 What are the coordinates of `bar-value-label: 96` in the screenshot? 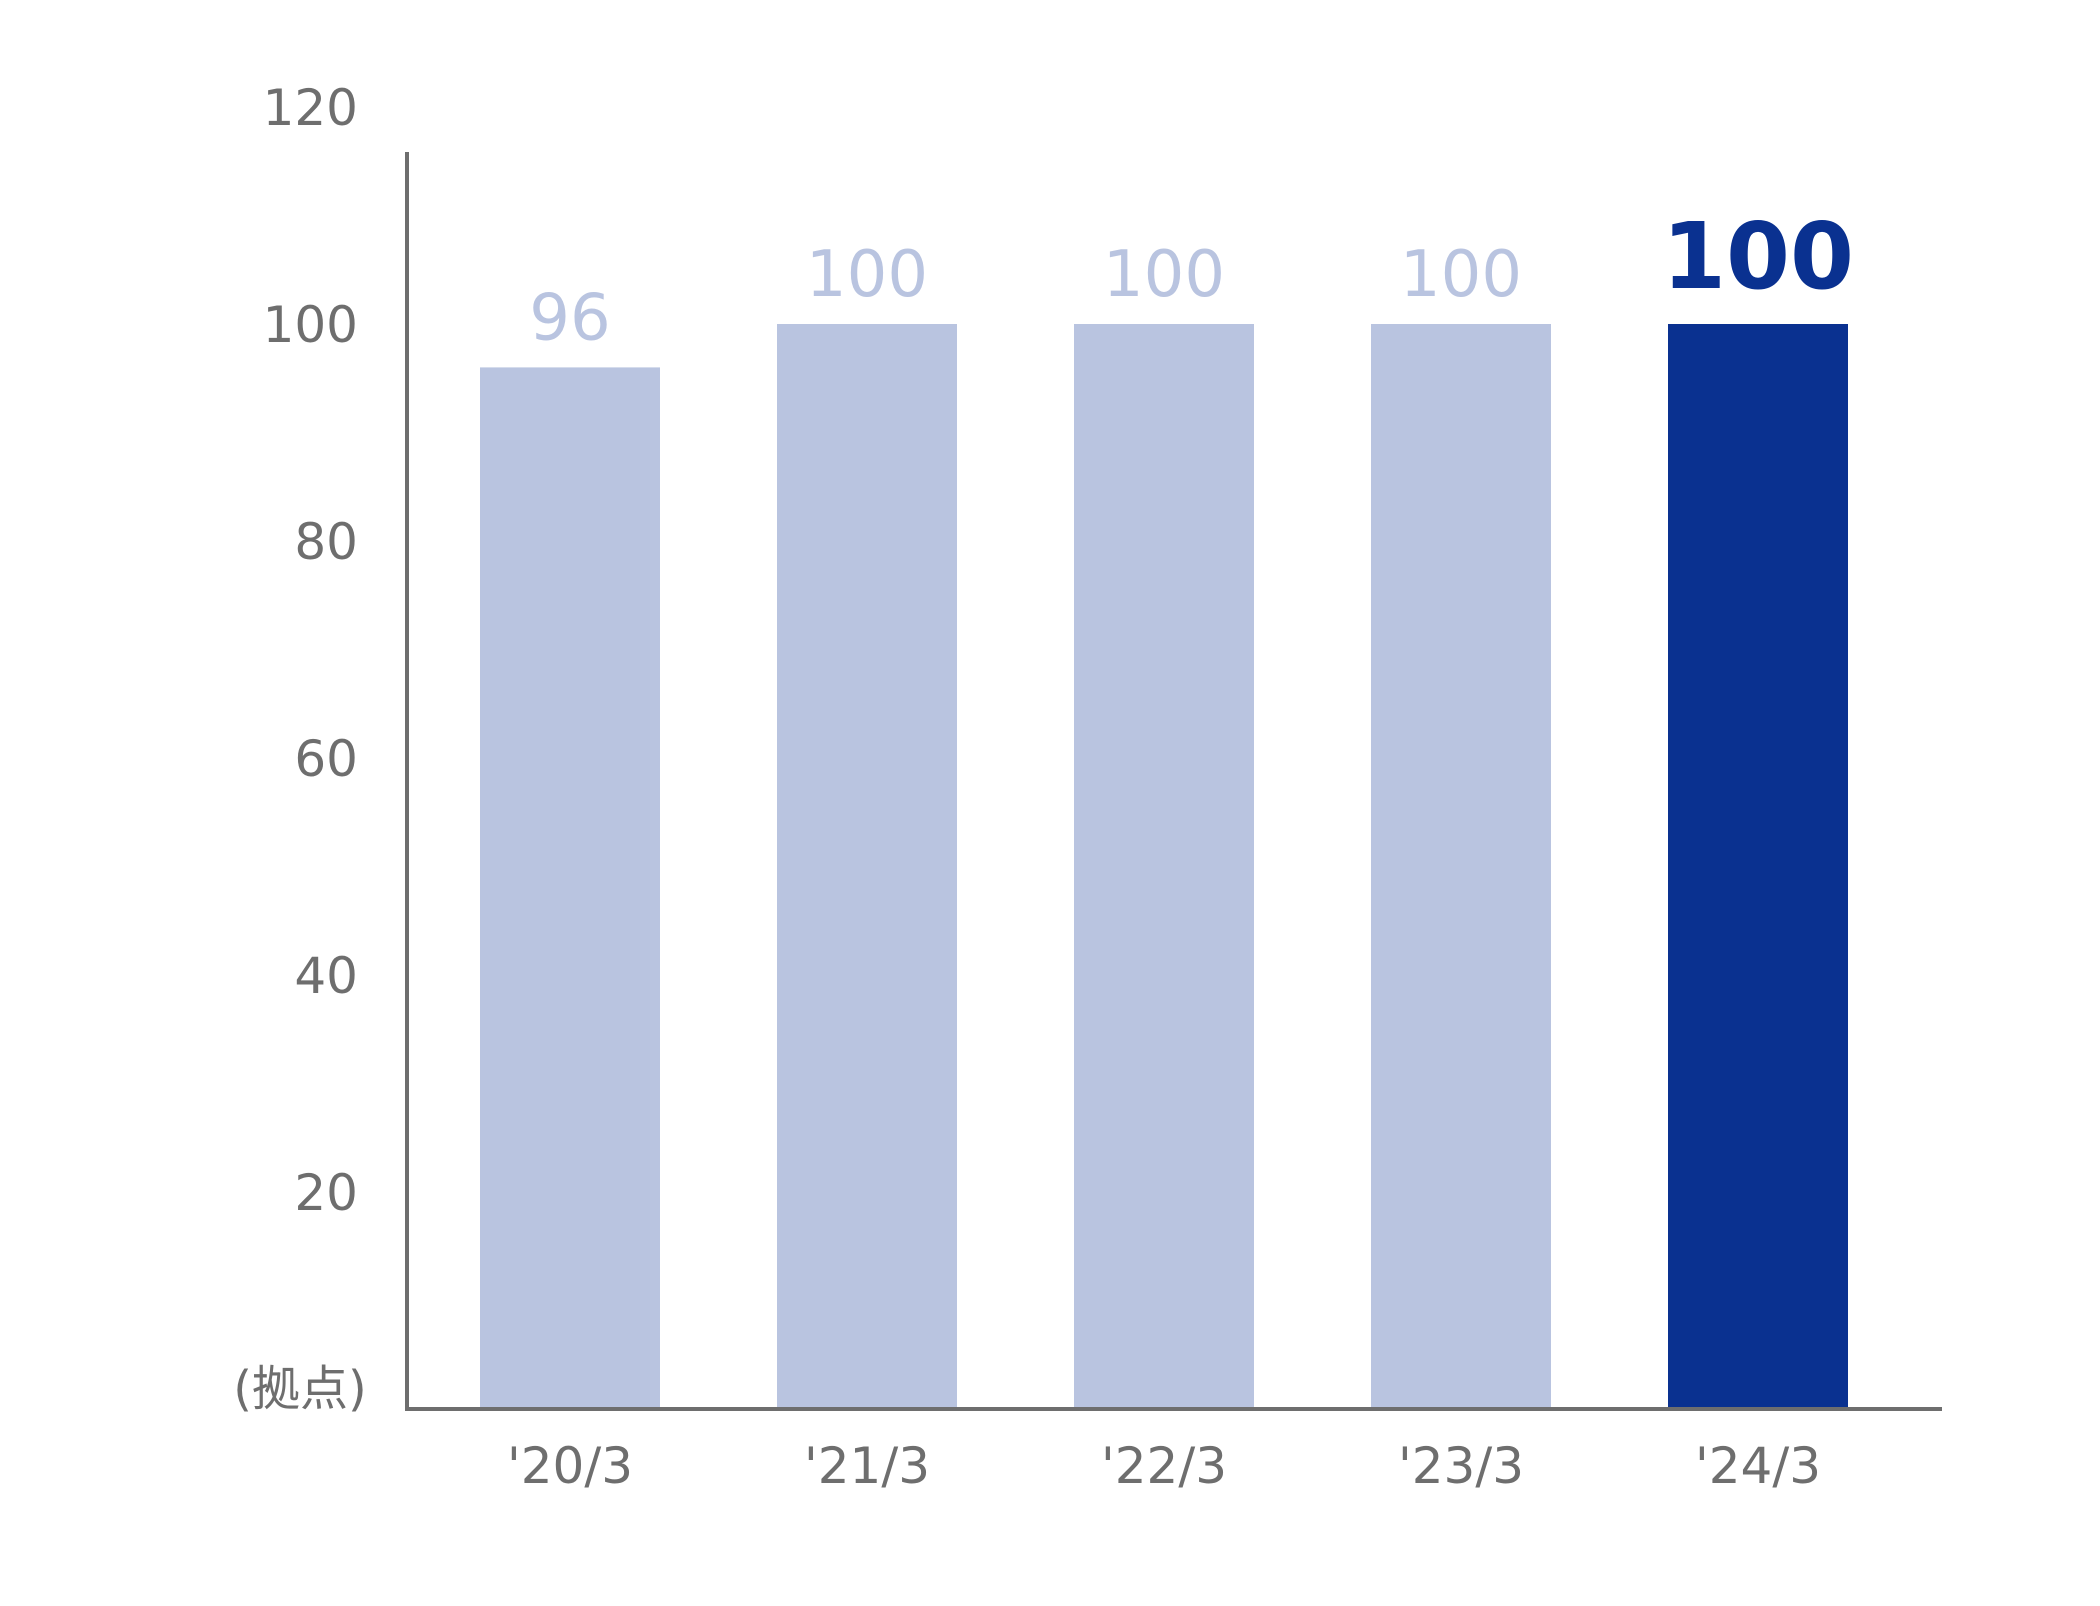 It's located at (569, 318).